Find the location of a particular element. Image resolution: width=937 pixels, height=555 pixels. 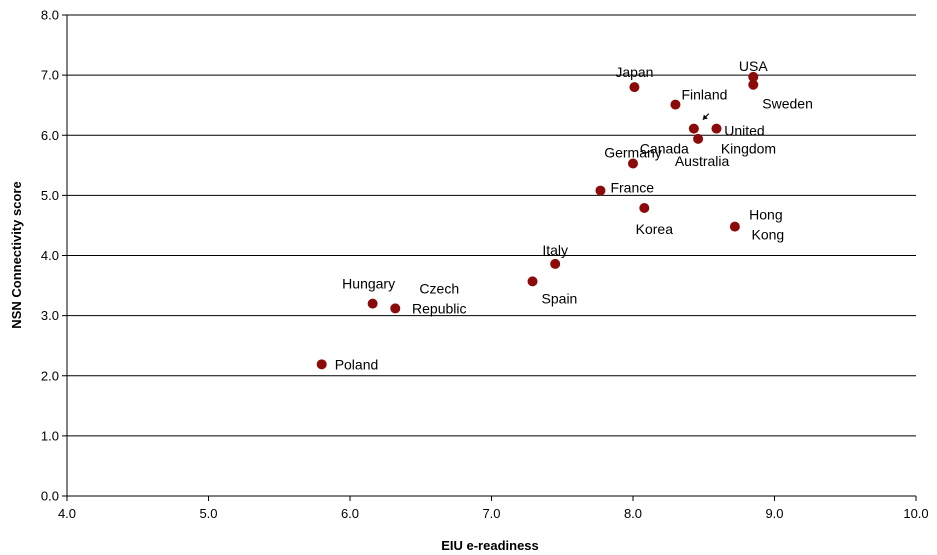

point-label: Sweden is located at coordinates (787, 104).